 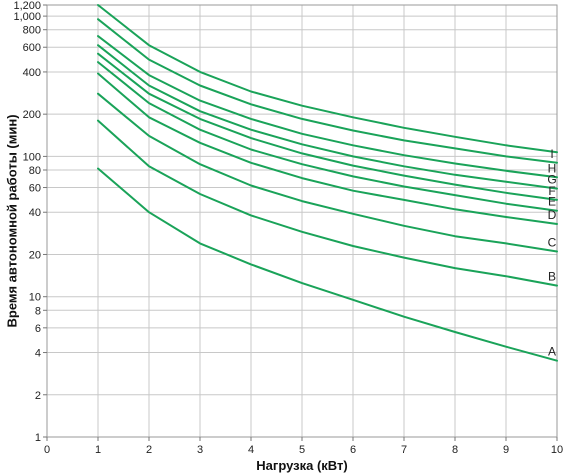 I want to click on x-tick-label: 7, so click(x=404, y=450).